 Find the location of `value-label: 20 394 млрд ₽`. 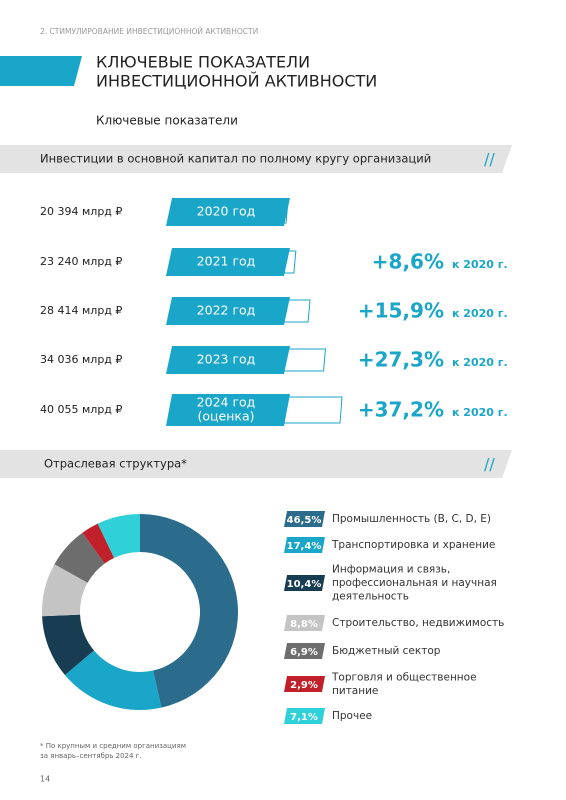

value-label: 20 394 млрд ₽ is located at coordinates (81, 211).